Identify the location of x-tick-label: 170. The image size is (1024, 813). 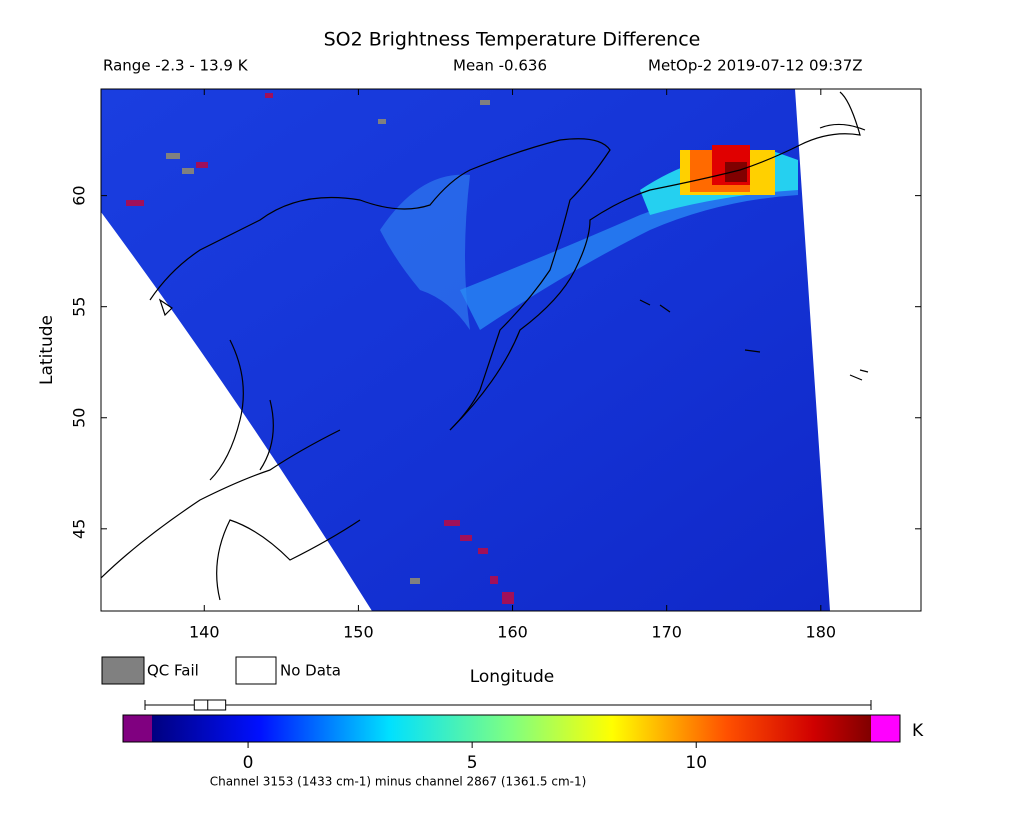
(666, 632).